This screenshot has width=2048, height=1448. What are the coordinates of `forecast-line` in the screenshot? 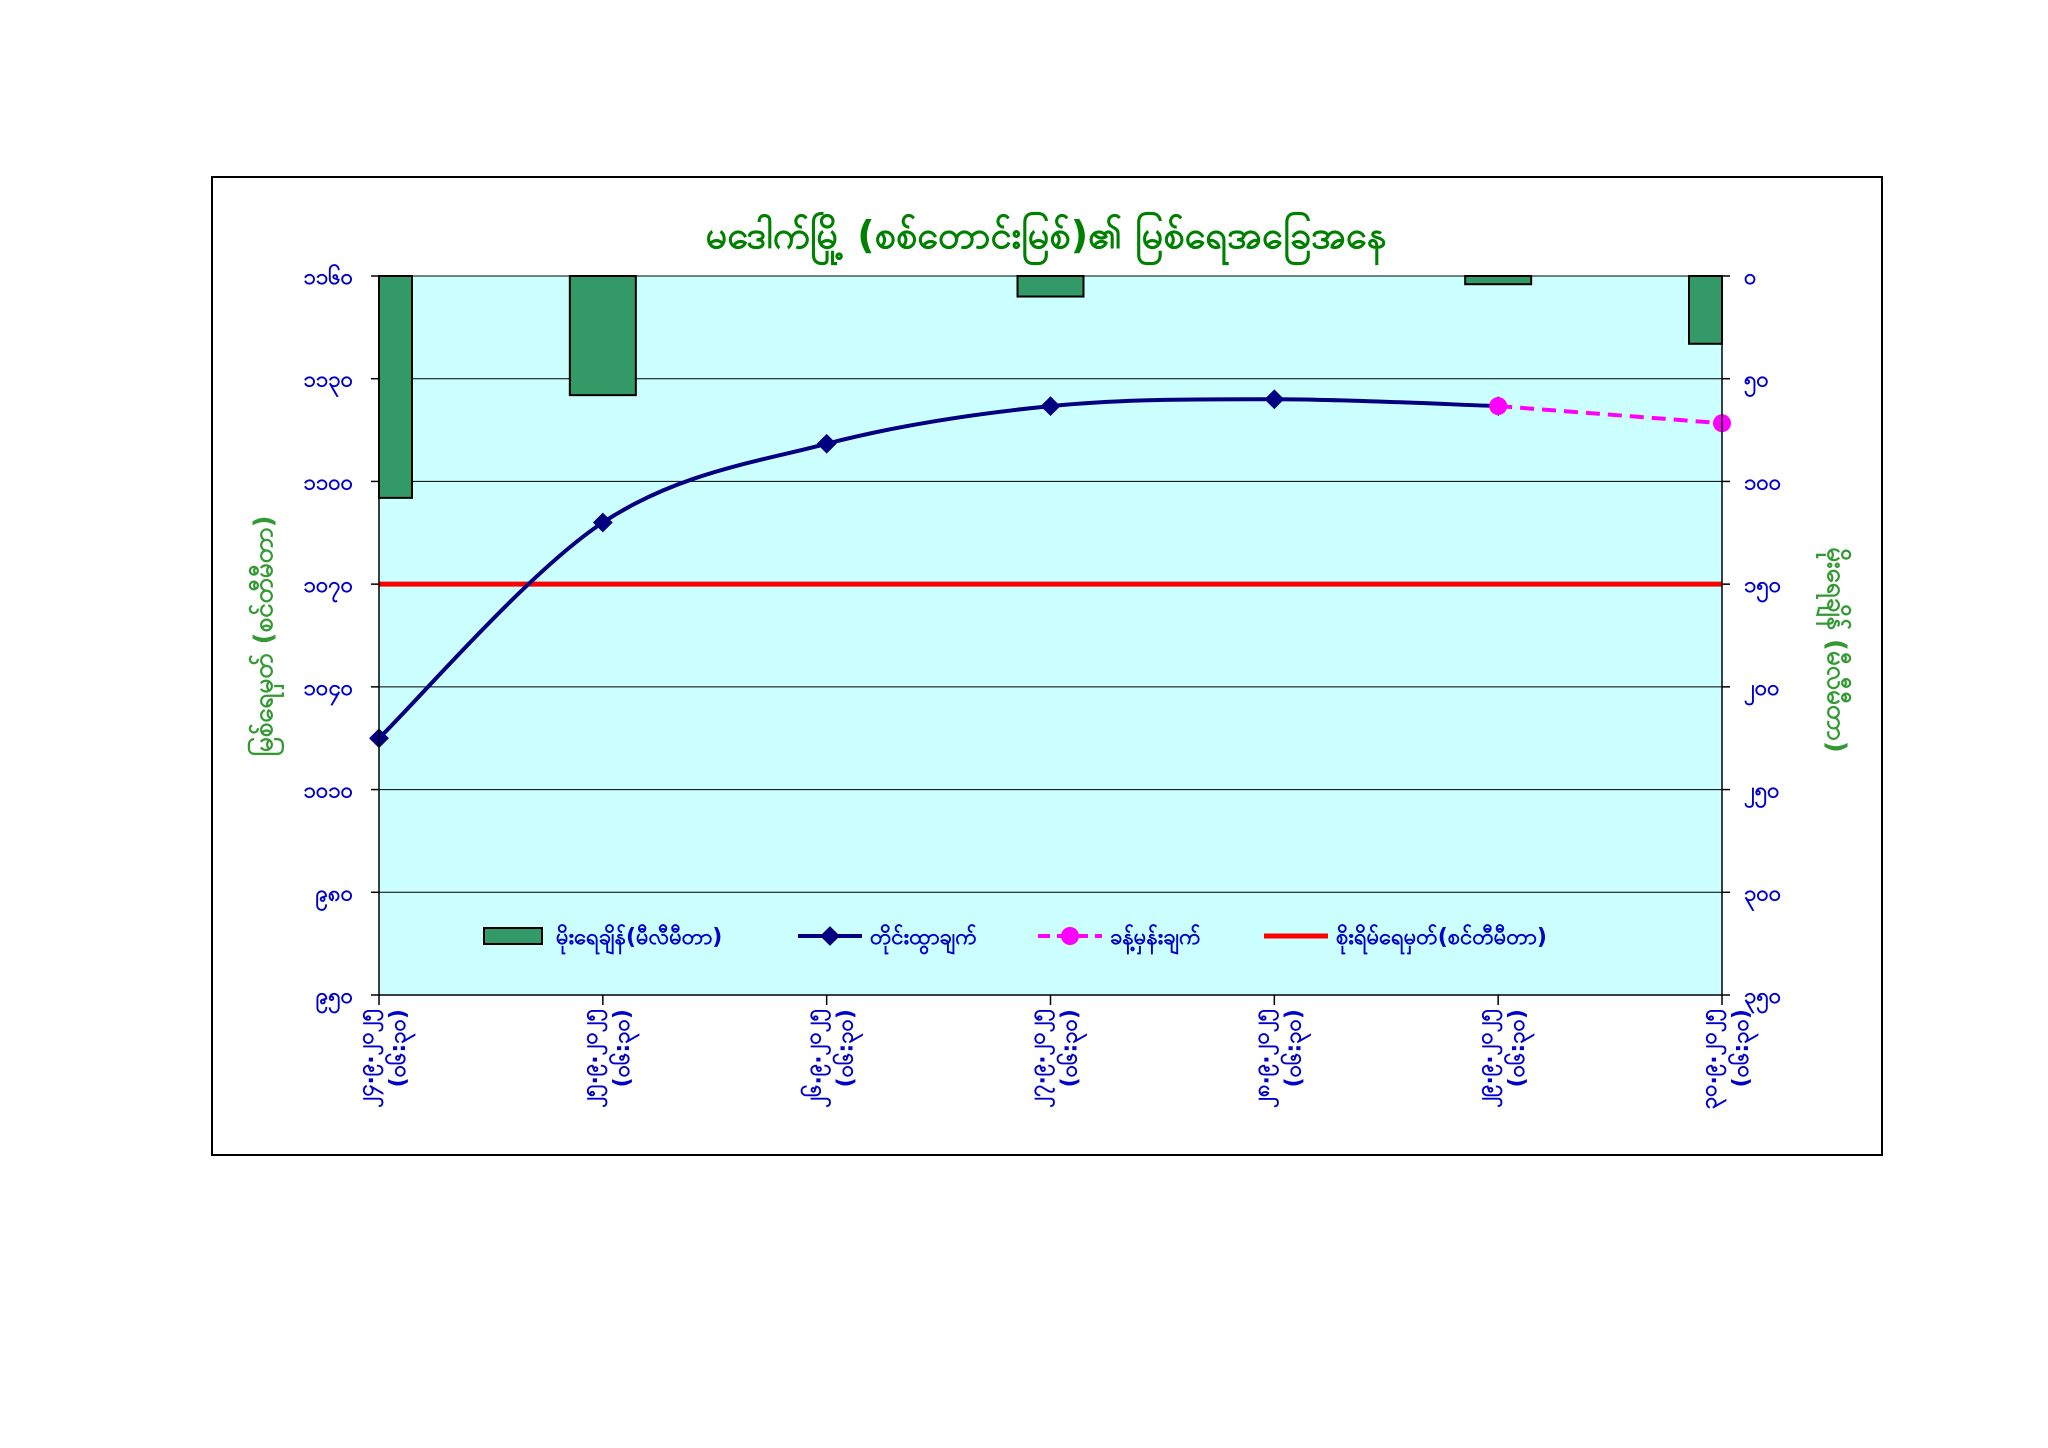 It's located at (1610, 415).